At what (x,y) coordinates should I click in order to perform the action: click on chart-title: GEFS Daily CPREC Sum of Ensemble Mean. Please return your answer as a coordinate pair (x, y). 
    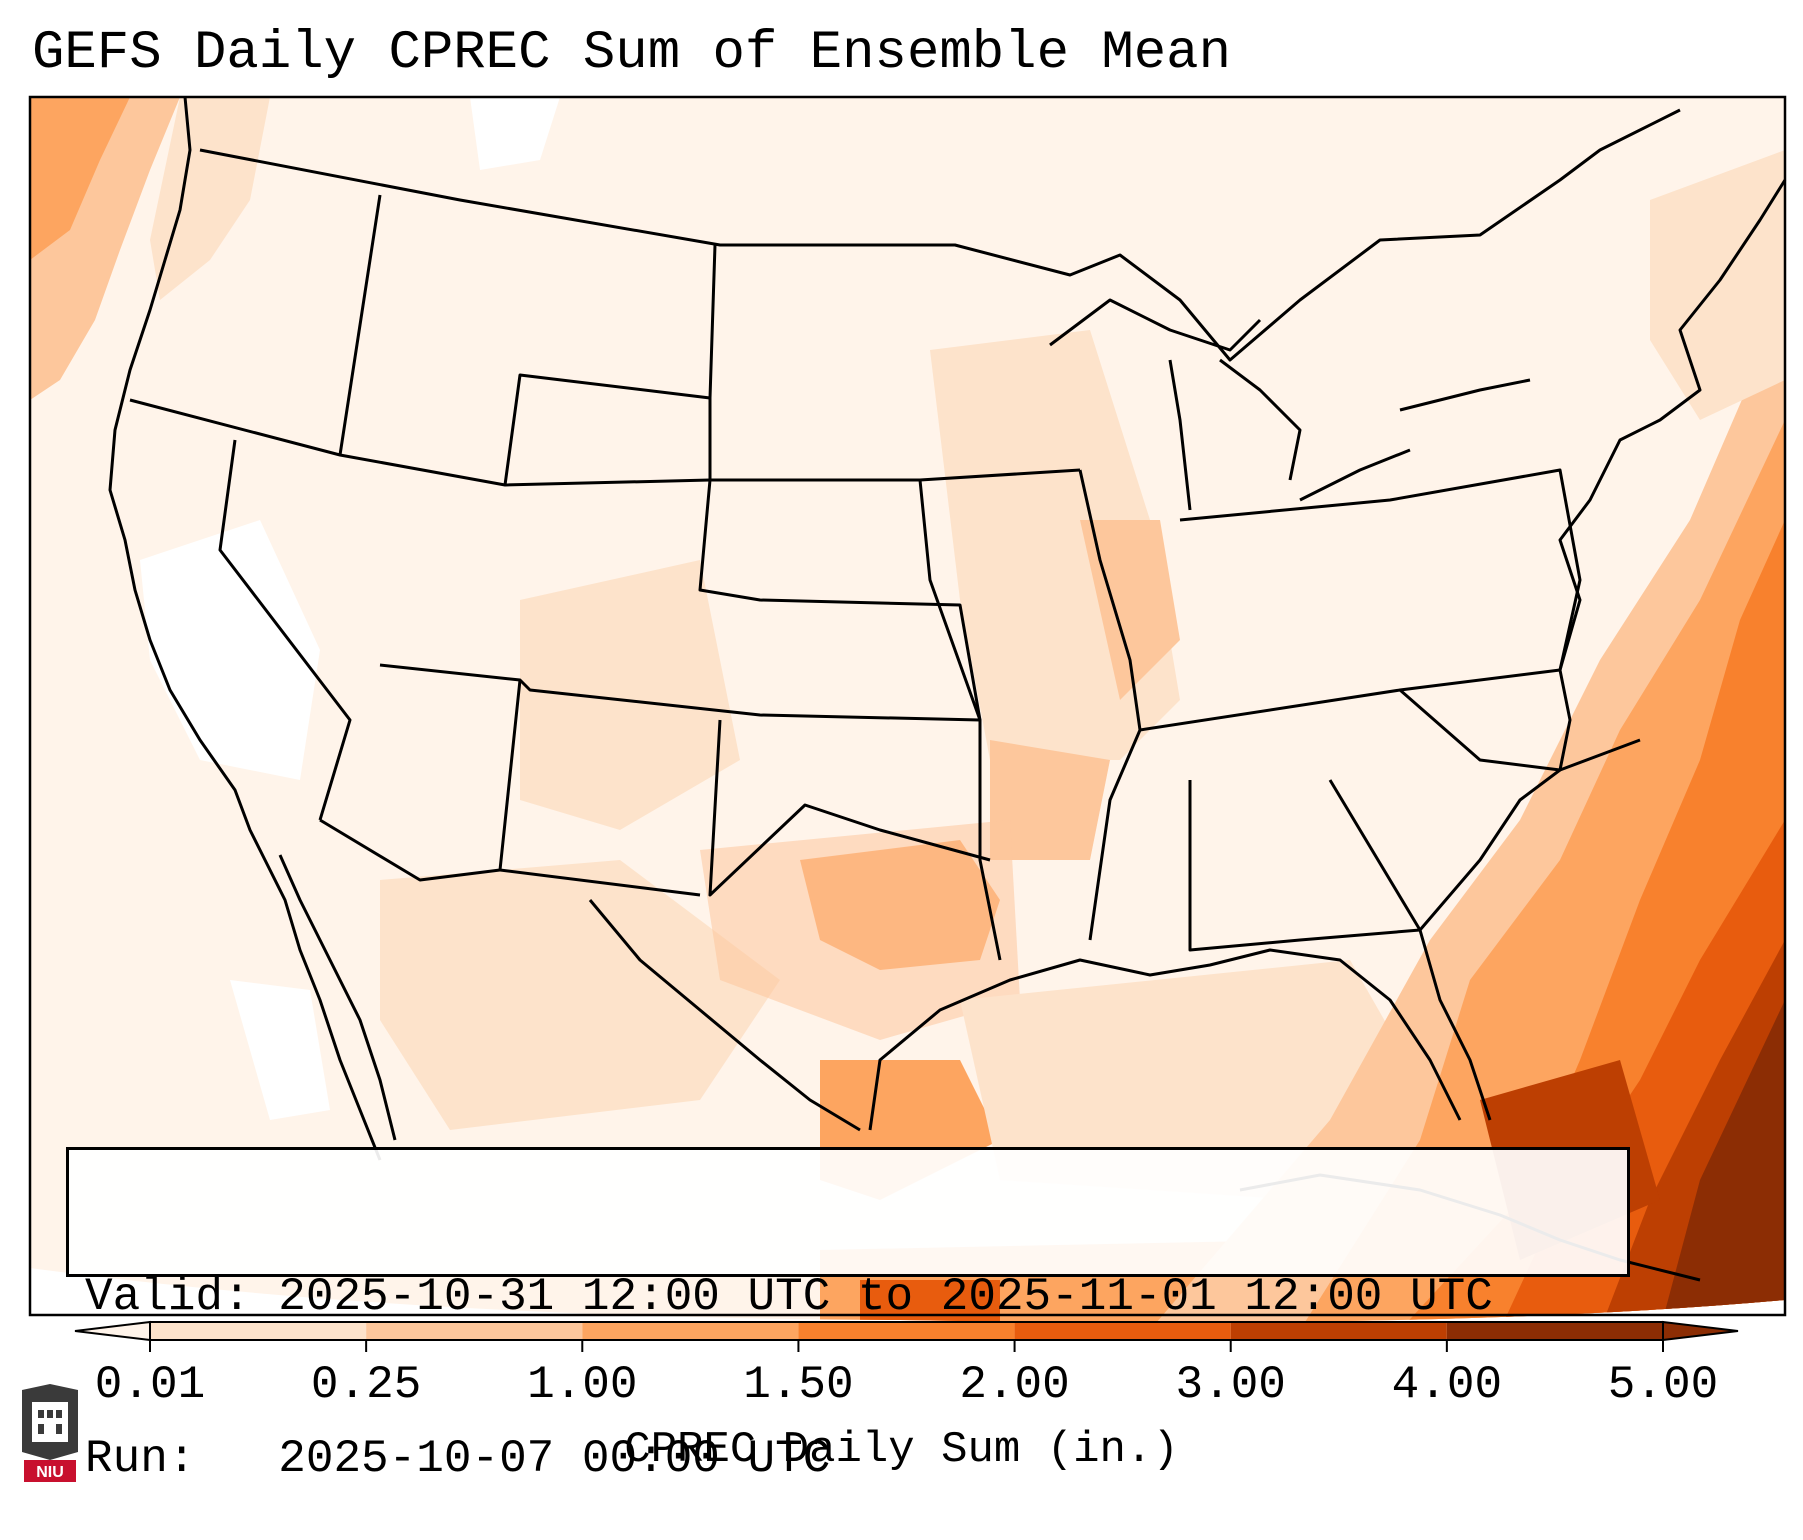
    Looking at the image, I should click on (631, 53).